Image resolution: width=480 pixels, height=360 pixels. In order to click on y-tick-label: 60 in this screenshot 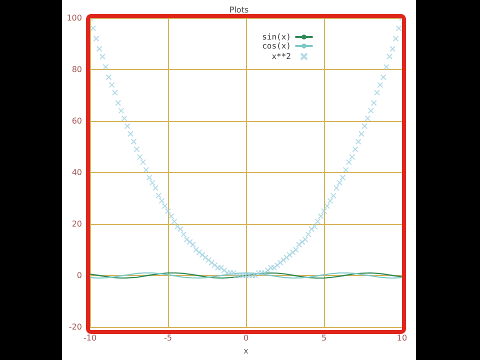, I will do `click(77, 121)`.